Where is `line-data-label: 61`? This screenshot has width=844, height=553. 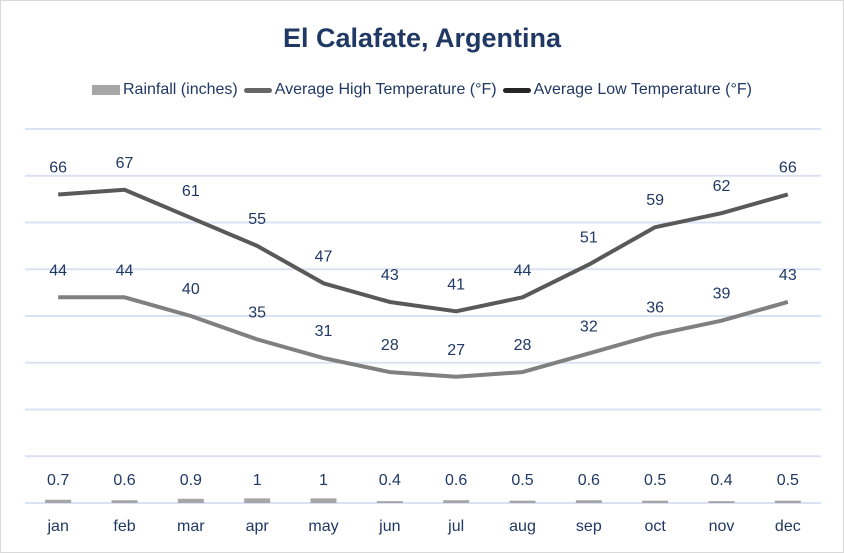
line-data-label: 61 is located at coordinates (191, 191).